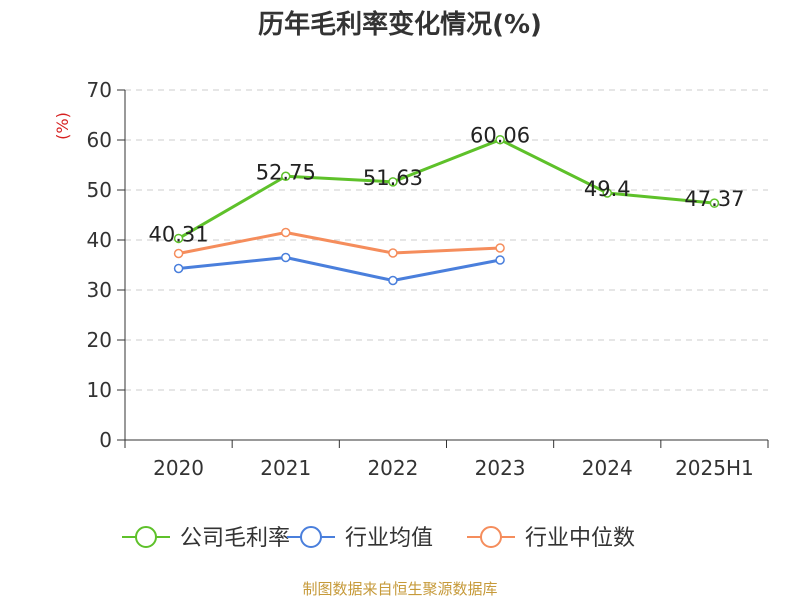  Describe the element at coordinates (393, 253) in the screenshot. I see `data-point-行业中位数-2022` at that location.